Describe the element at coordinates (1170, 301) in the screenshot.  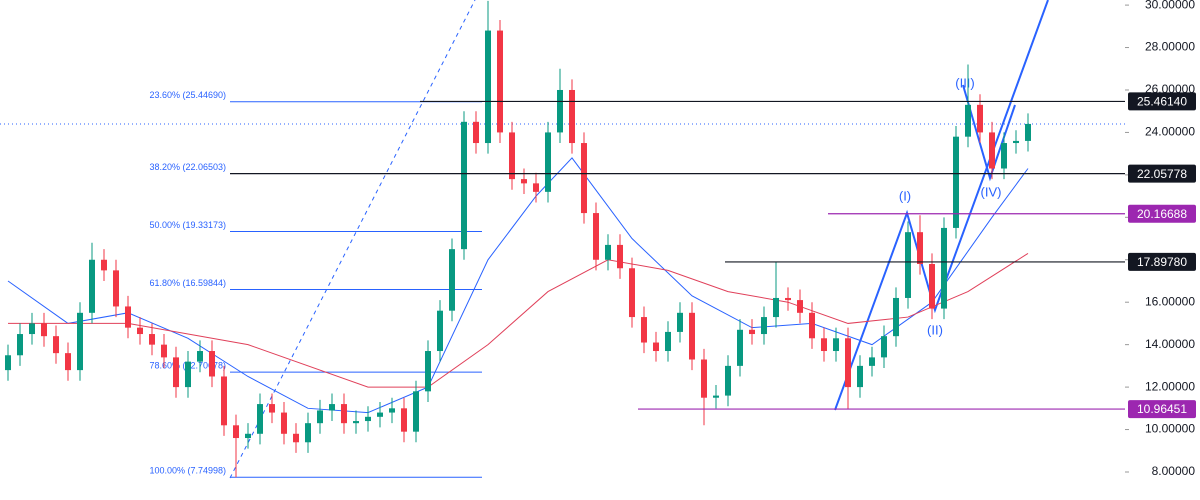
I see `y-tick-label: 16.00000` at that location.